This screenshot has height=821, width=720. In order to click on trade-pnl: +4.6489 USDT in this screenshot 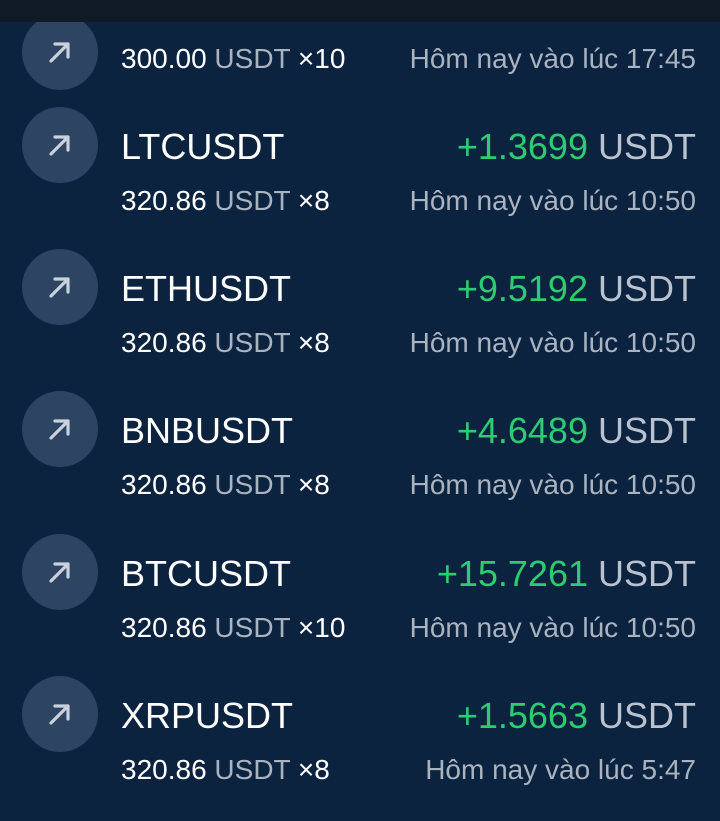, I will do `click(576, 431)`.